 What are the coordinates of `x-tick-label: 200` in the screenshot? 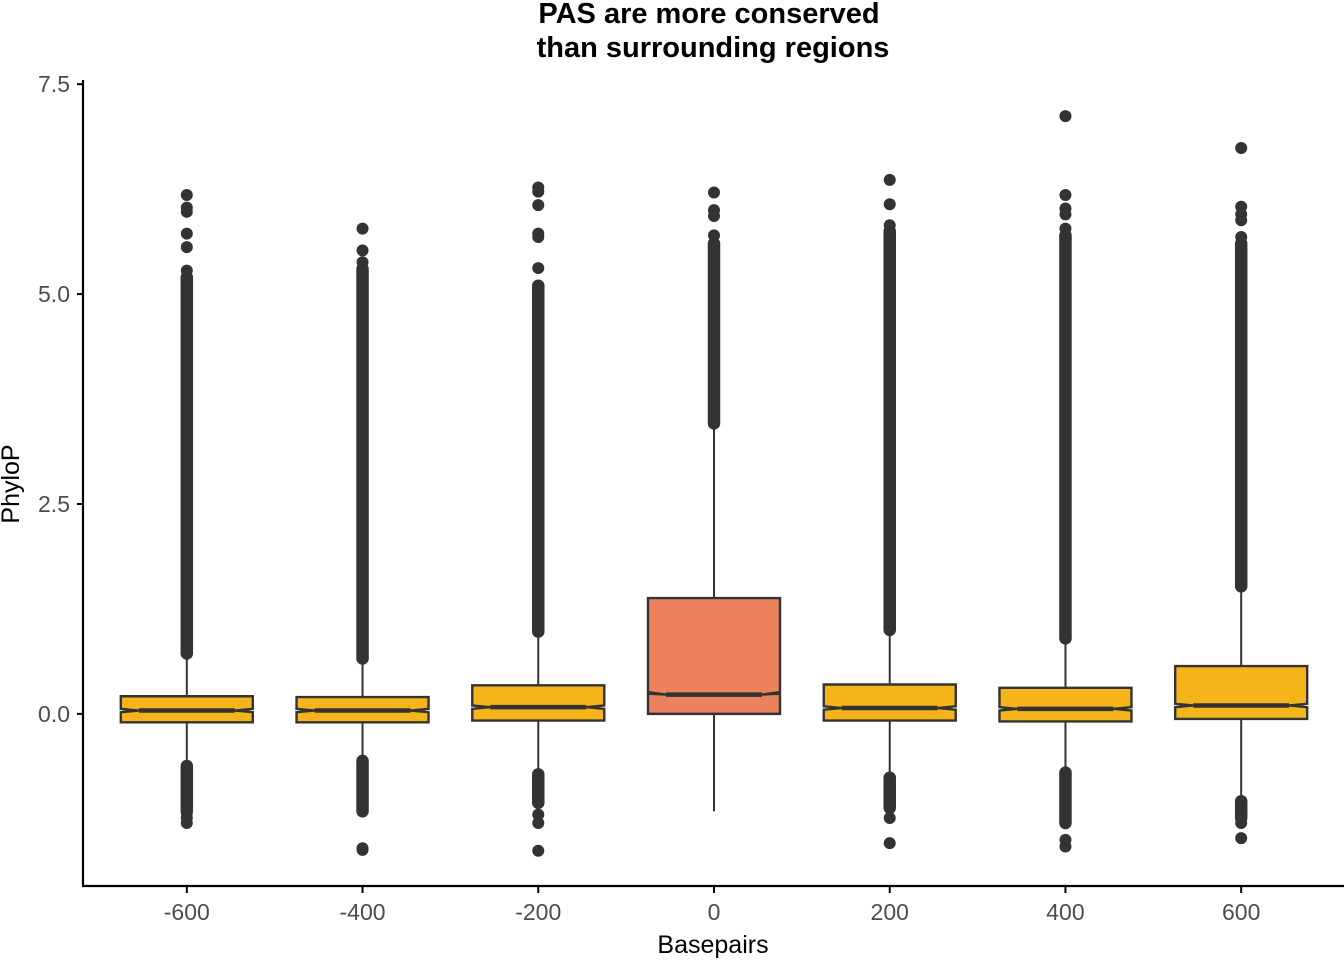 It's located at (890, 912).